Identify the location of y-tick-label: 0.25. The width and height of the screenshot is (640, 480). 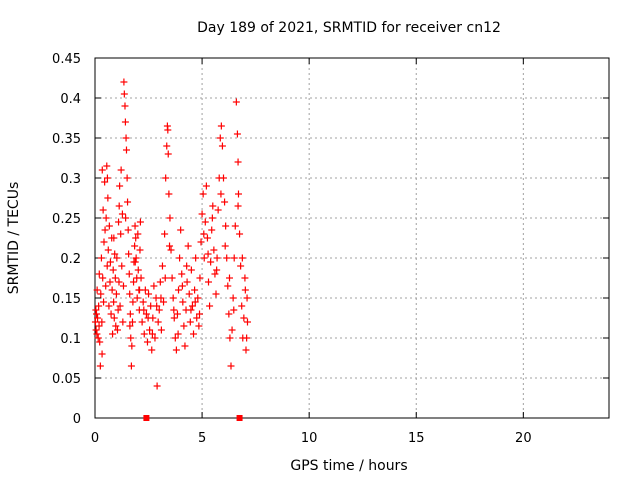
(66, 219).